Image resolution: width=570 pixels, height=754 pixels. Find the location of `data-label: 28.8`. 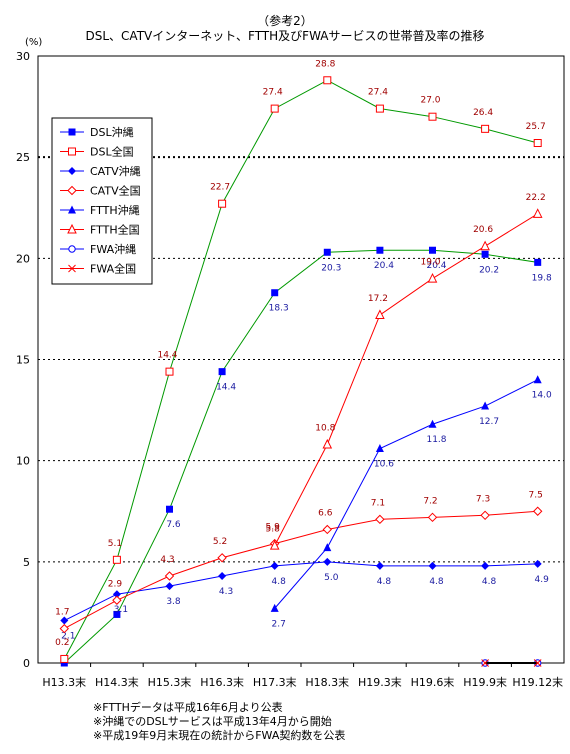

data-label: 28.8 is located at coordinates (325, 64).